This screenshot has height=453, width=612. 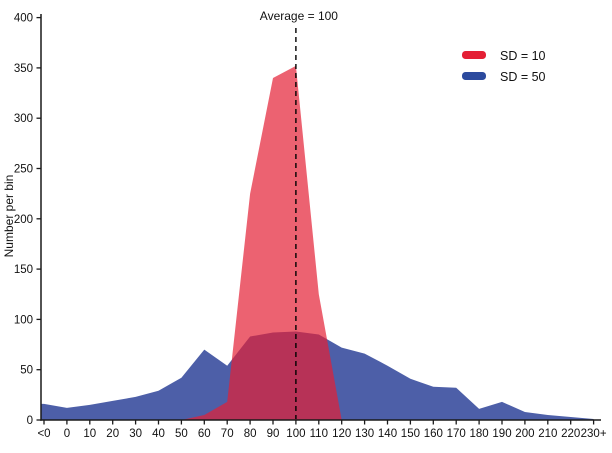 What do you see at coordinates (387, 434) in the screenshot?
I see `x-tick-label: 140` at bounding box center [387, 434].